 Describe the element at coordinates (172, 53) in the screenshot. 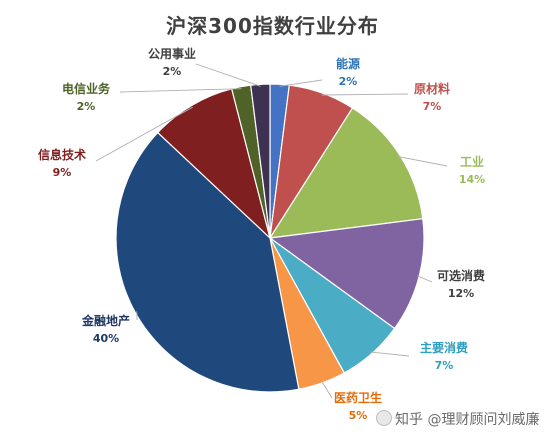

I see `slice-label: 公用事业` at that location.